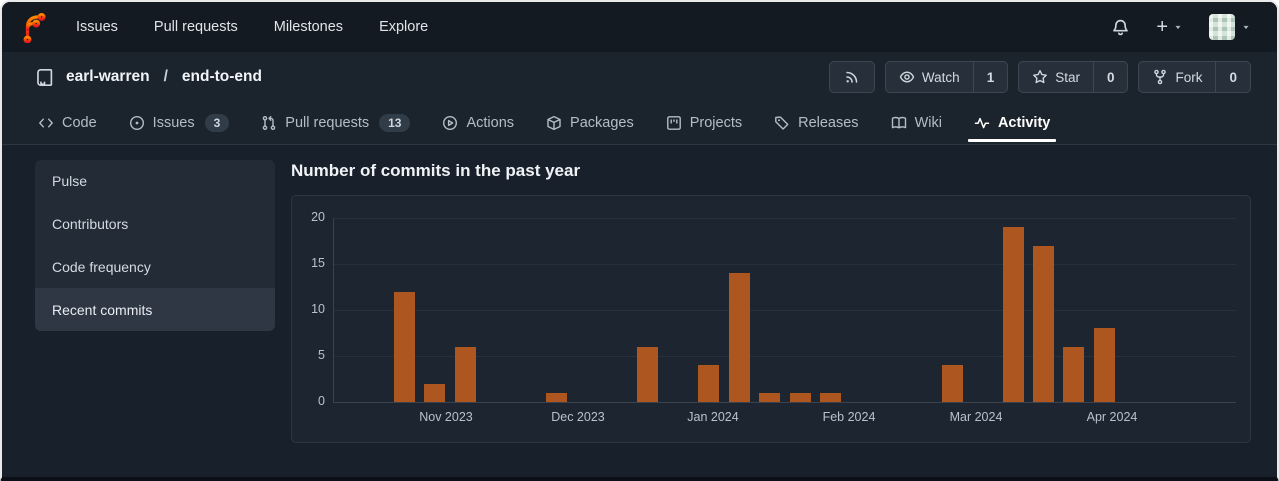 This screenshot has height=481, width=1279. I want to click on project-board-icon, so click(673, 123).